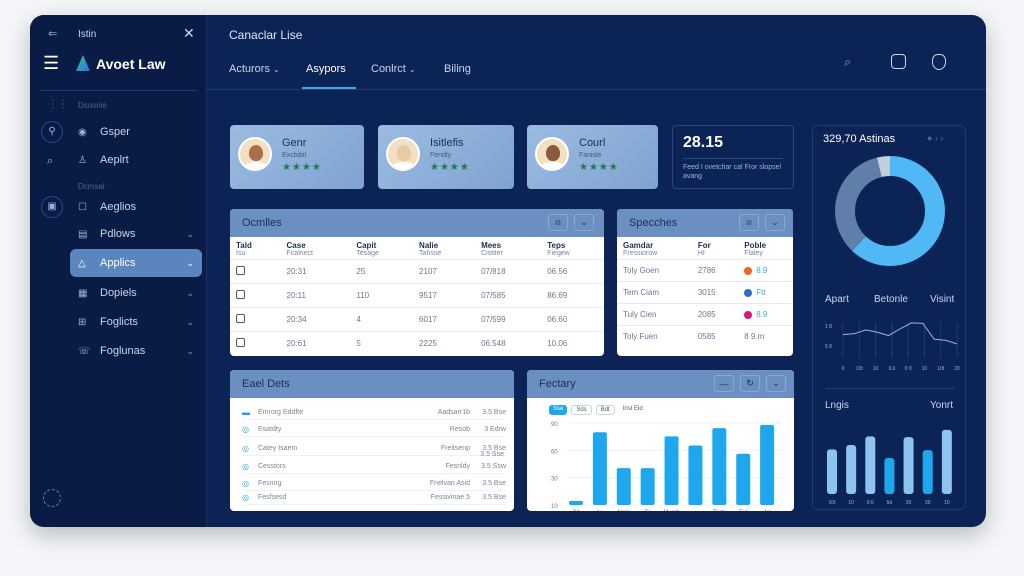  What do you see at coordinates (654, 248) in the screenshot?
I see `column-header: Gamdar Fressiorow` at bounding box center [654, 248].